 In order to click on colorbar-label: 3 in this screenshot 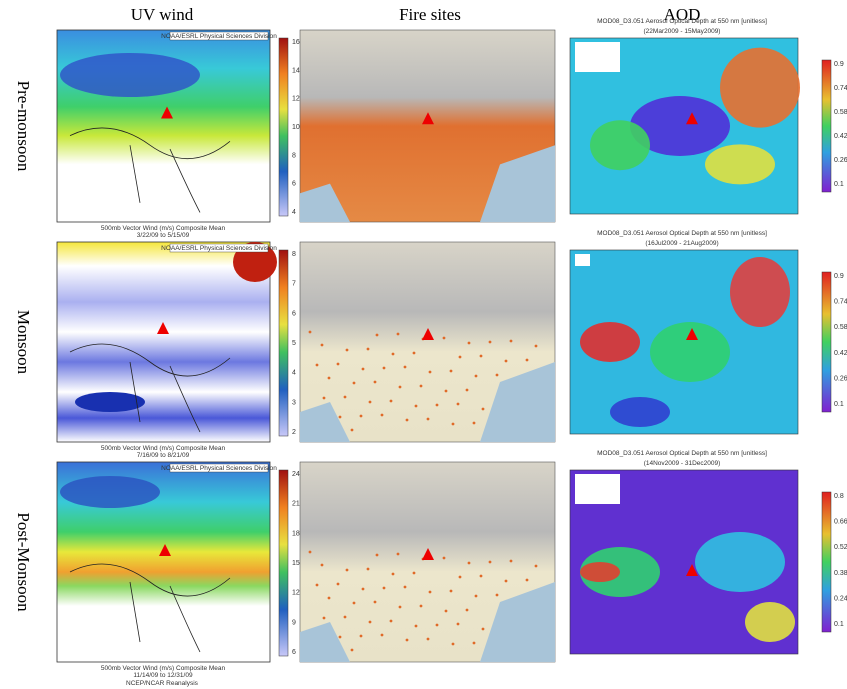, I will do `click(294, 402)`.